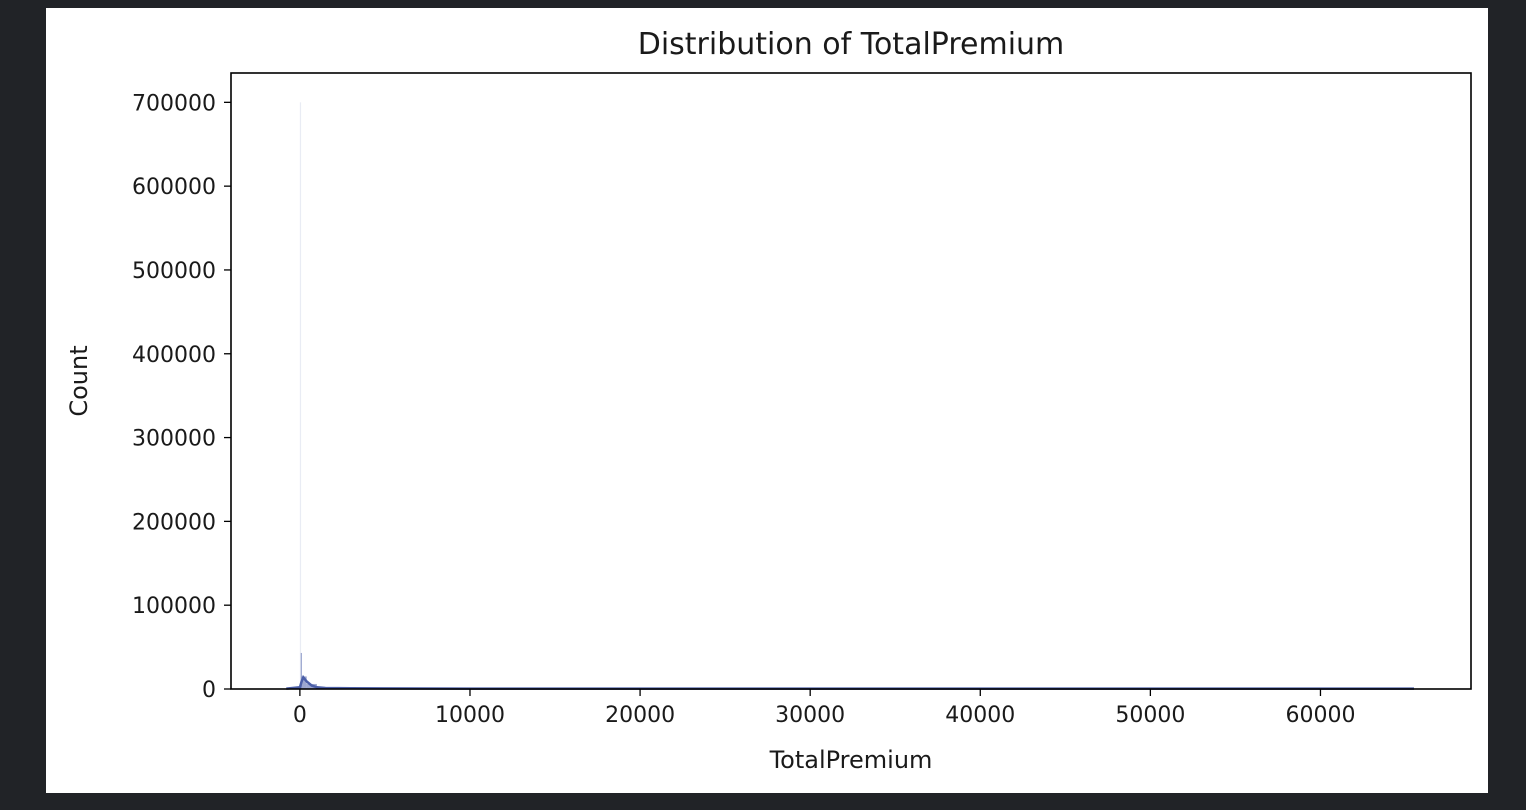 The width and height of the screenshot is (1526, 810). What do you see at coordinates (174, 522) in the screenshot?
I see `y-tick-label: 200000` at bounding box center [174, 522].